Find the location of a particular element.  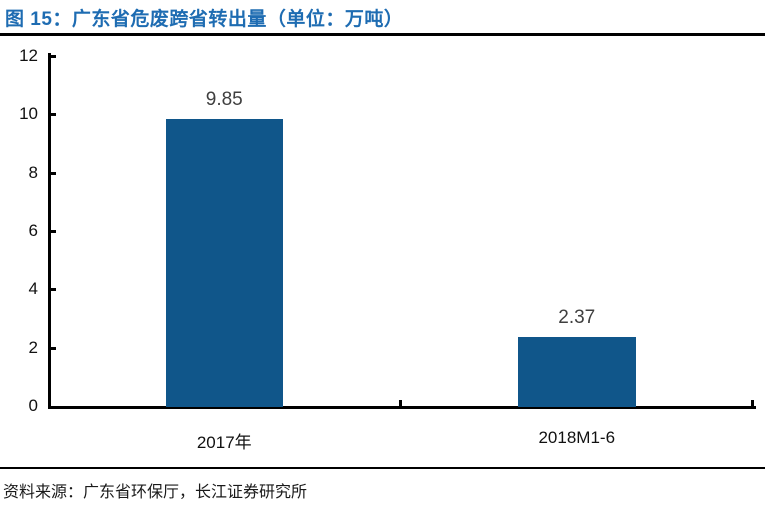

x-category-label: 2017年 is located at coordinates (224, 442).